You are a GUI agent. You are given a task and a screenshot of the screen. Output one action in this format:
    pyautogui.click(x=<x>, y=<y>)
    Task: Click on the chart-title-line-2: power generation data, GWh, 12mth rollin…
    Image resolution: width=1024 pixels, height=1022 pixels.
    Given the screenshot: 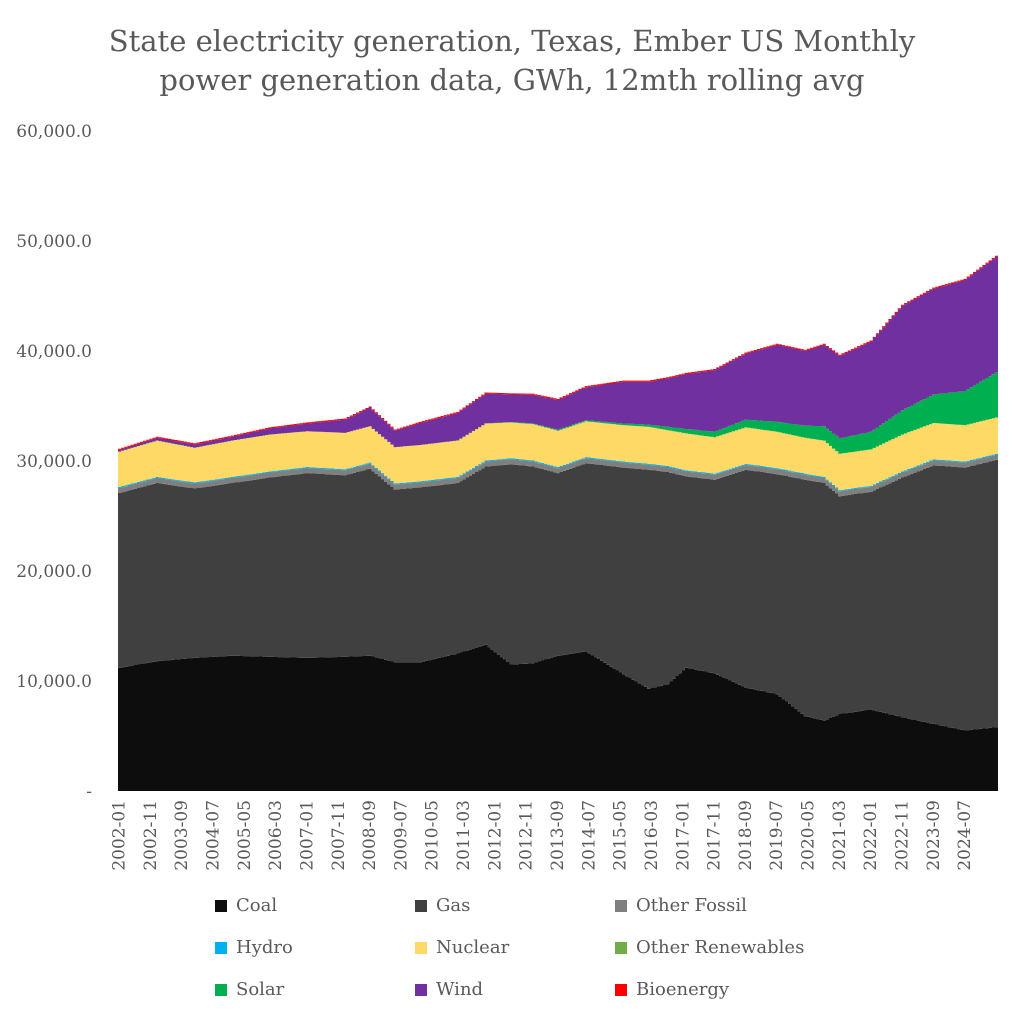 What is the action you would take?
    pyautogui.click(x=512, y=80)
    